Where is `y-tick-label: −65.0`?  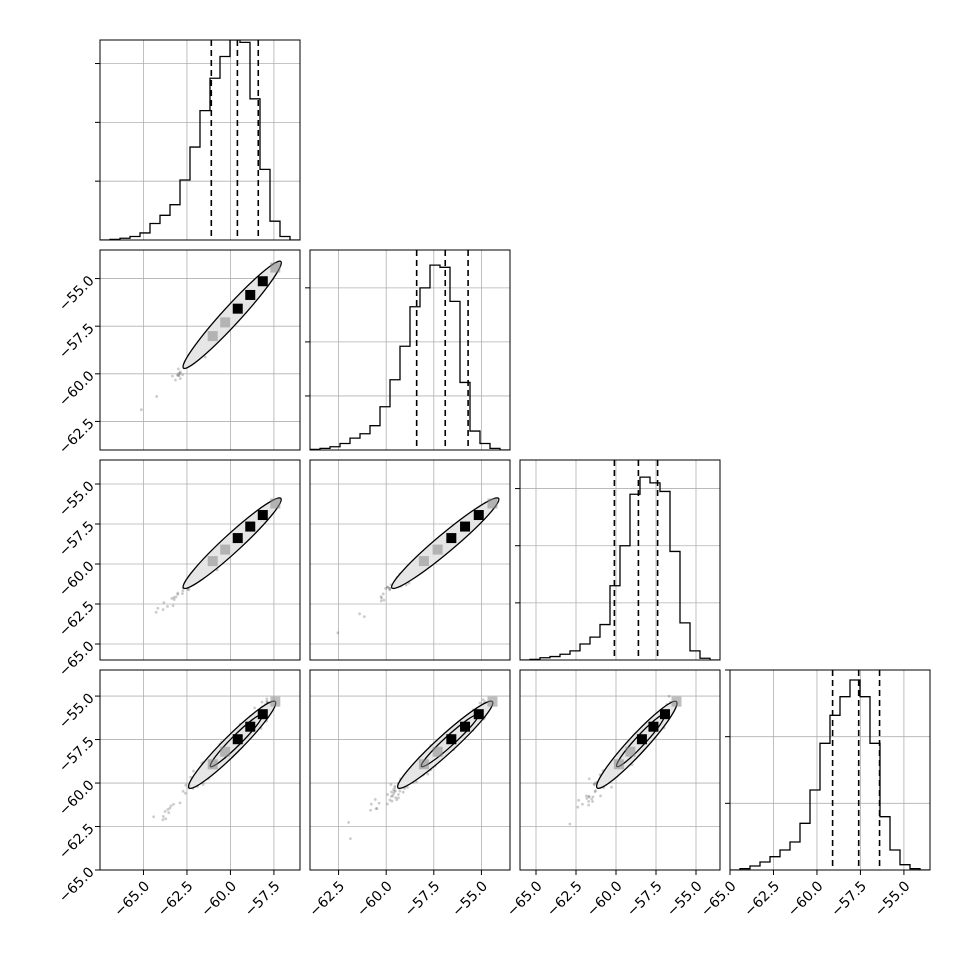 y-tick-label: −65.0 is located at coordinates (77, 659).